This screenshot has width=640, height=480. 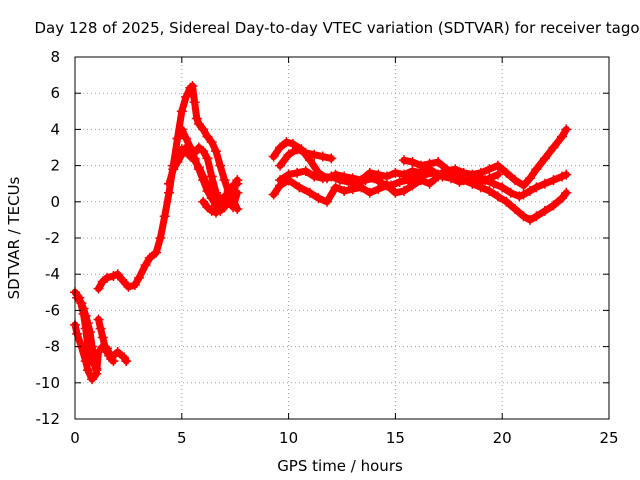 I want to click on y-axis-label: SDTVAR / TECUs, so click(x=14, y=237).